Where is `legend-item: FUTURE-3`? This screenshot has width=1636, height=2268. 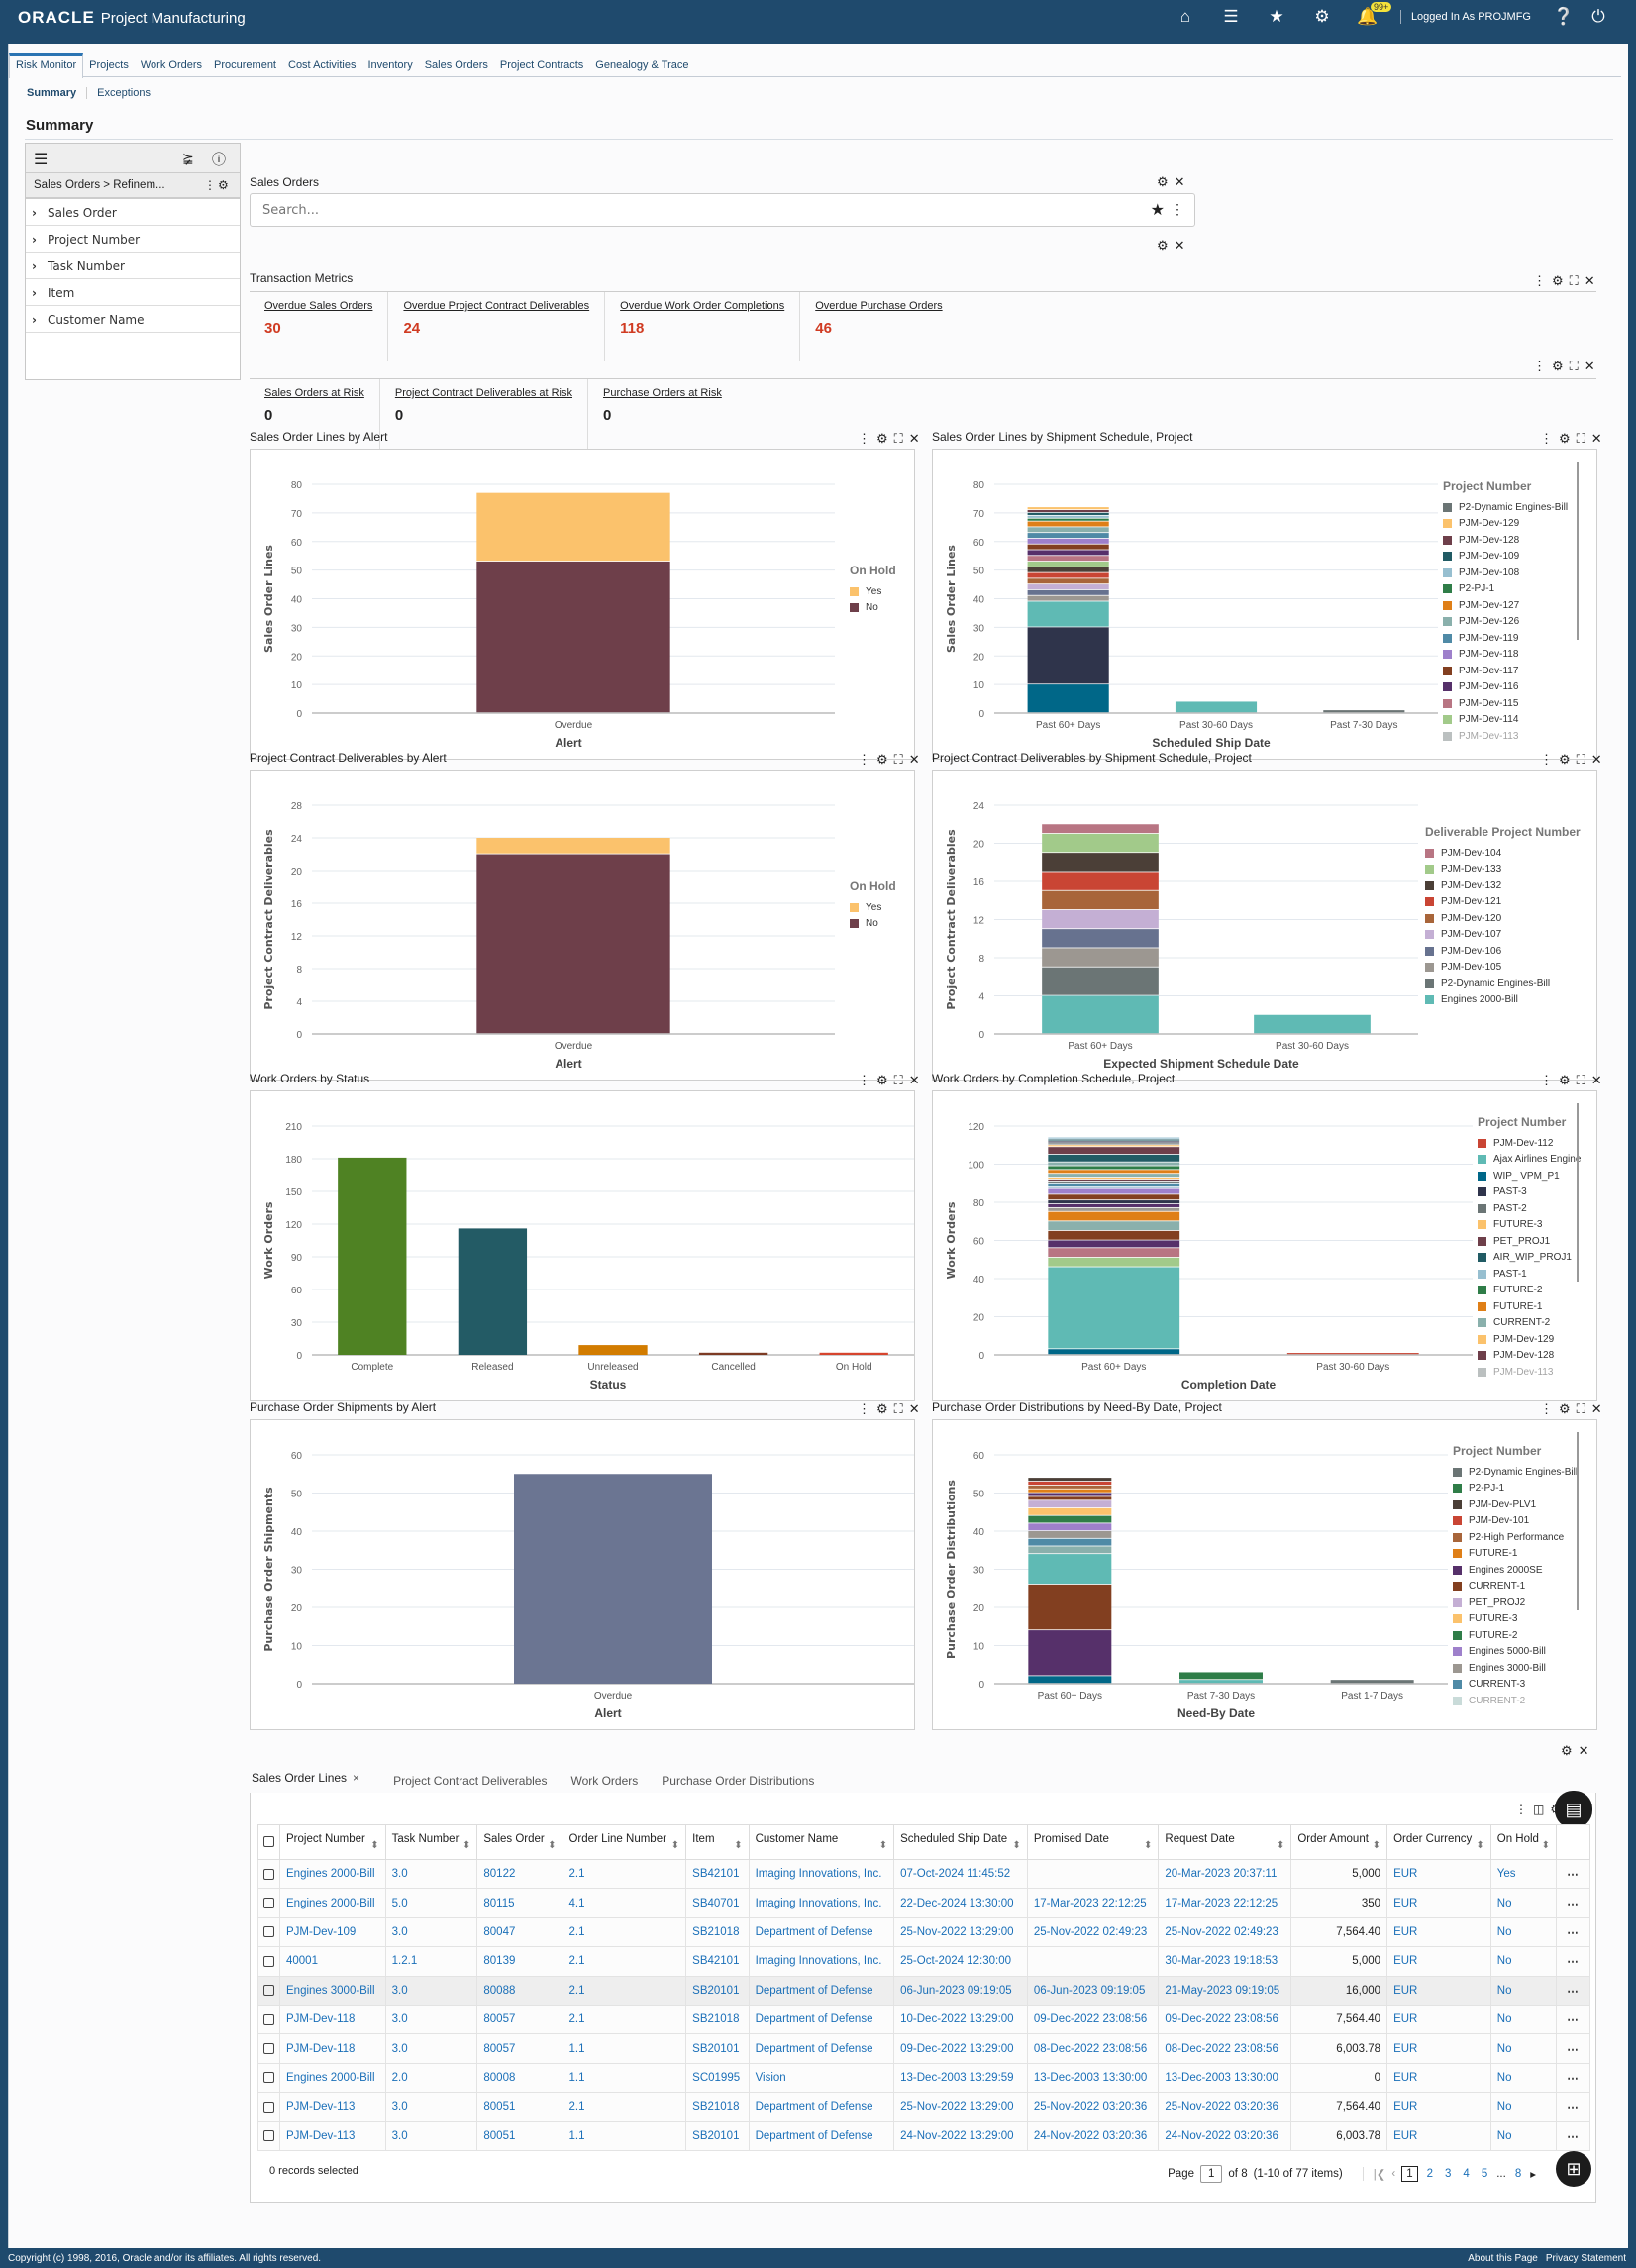
legend-item: FUTURE-3 is located at coordinates (1530, 1225).